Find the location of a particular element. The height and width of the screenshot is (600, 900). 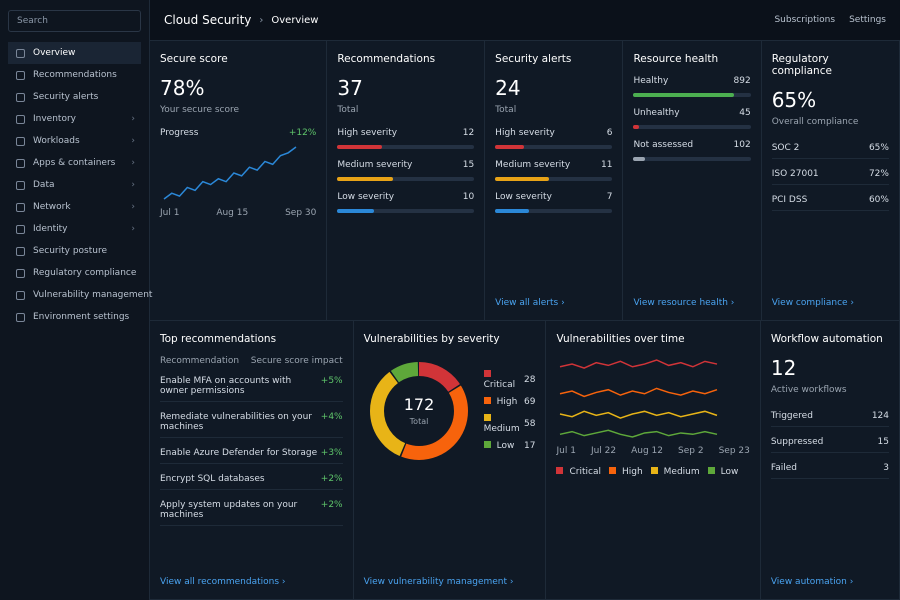

legend: Critical High Medium Low is located at coordinates (652, 471).